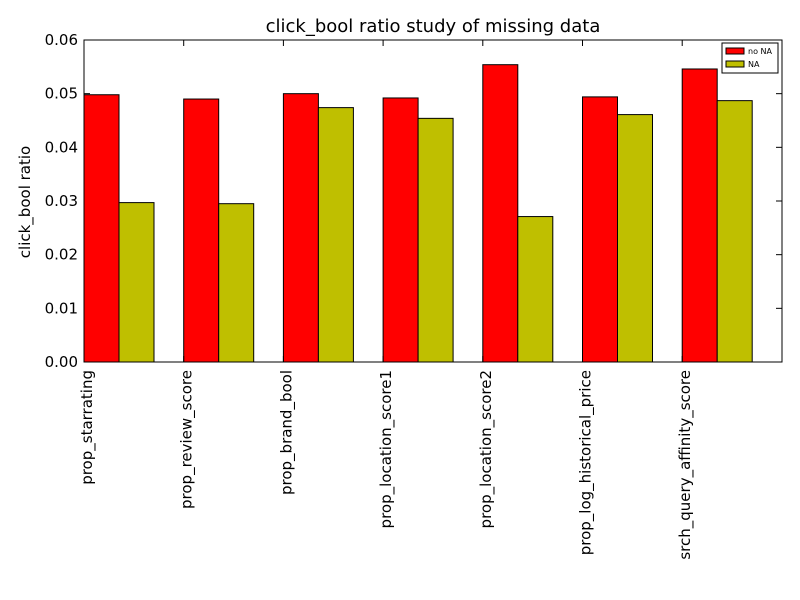  I want to click on x-tick-label: srch_query_affinity_score, so click(685, 465).